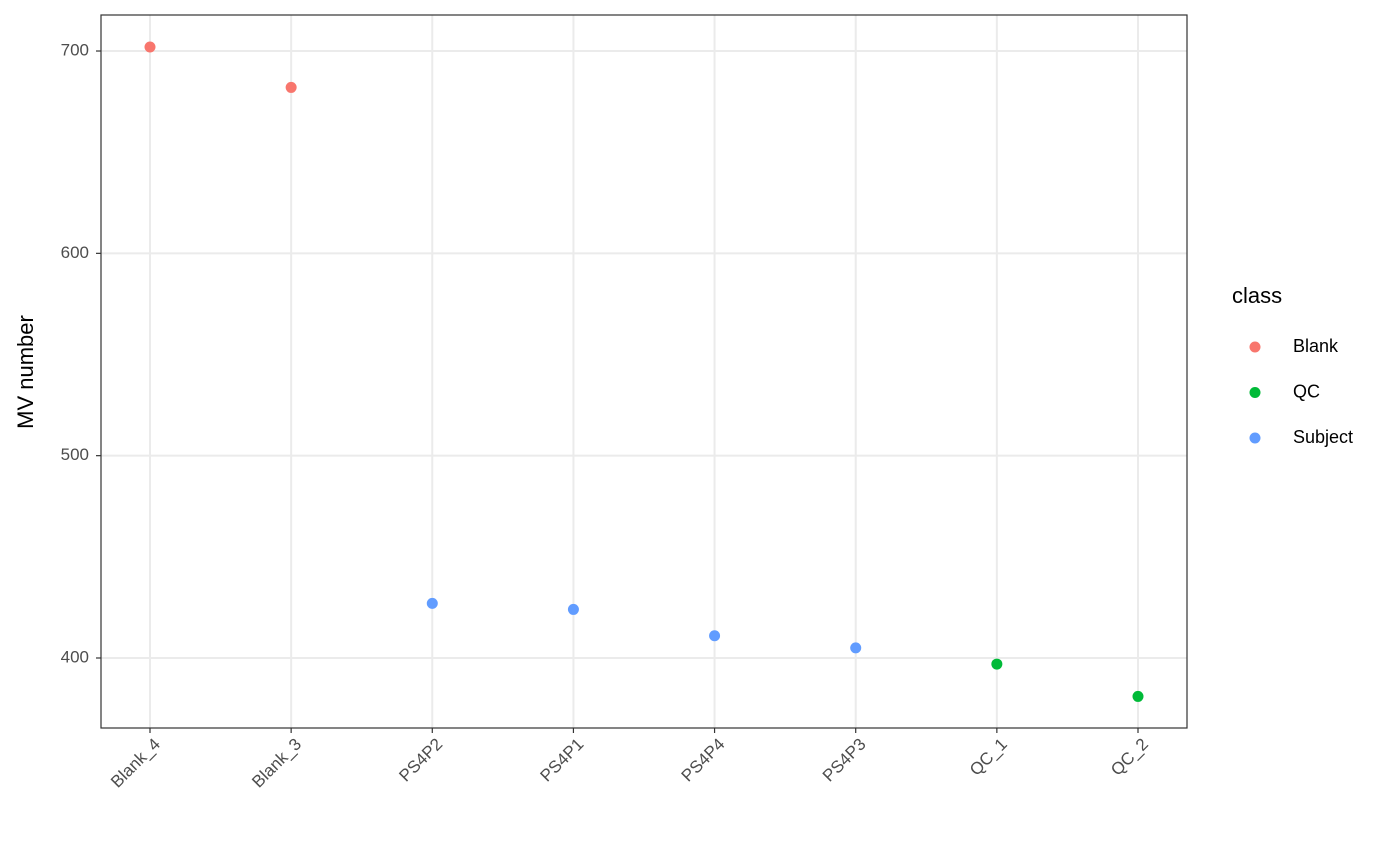 The height and width of the screenshot is (866, 1400). I want to click on legend-label: Subject, so click(1323, 437).